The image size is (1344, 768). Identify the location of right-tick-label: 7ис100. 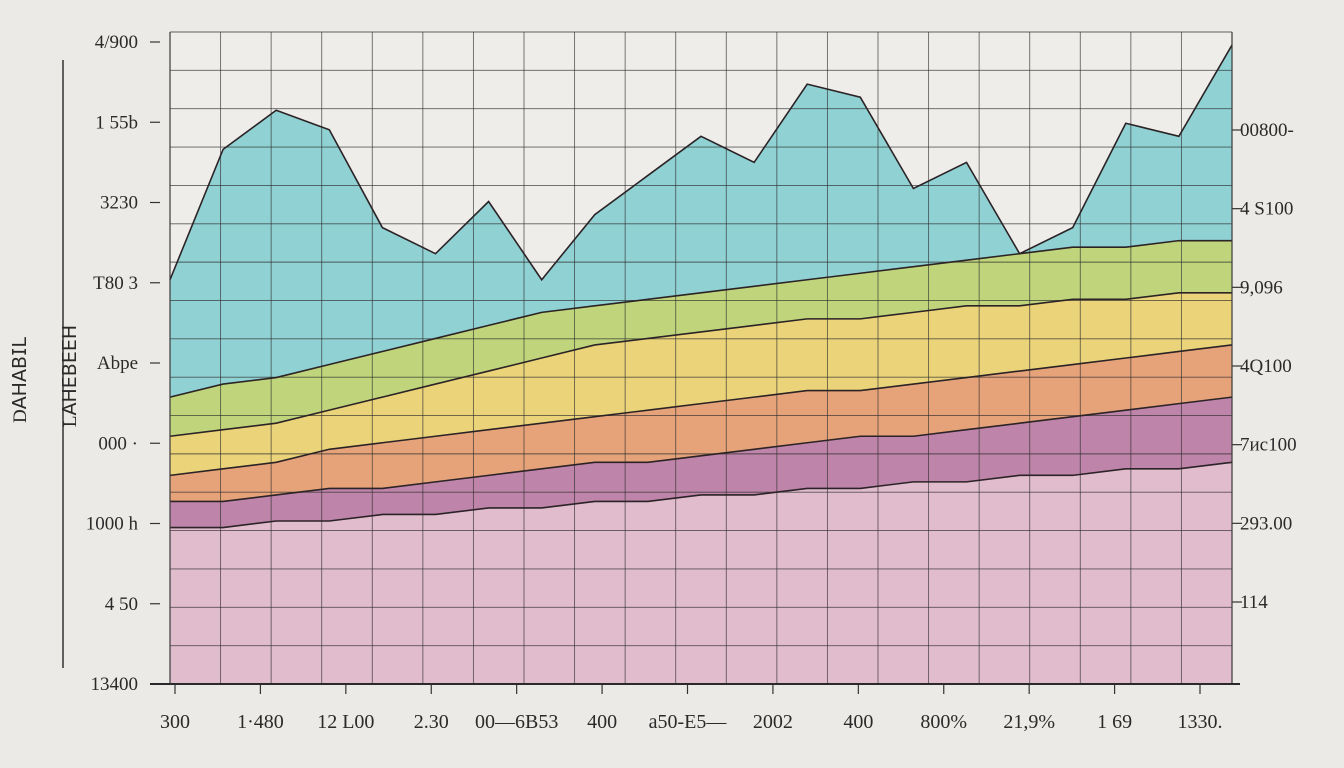
(1268, 445).